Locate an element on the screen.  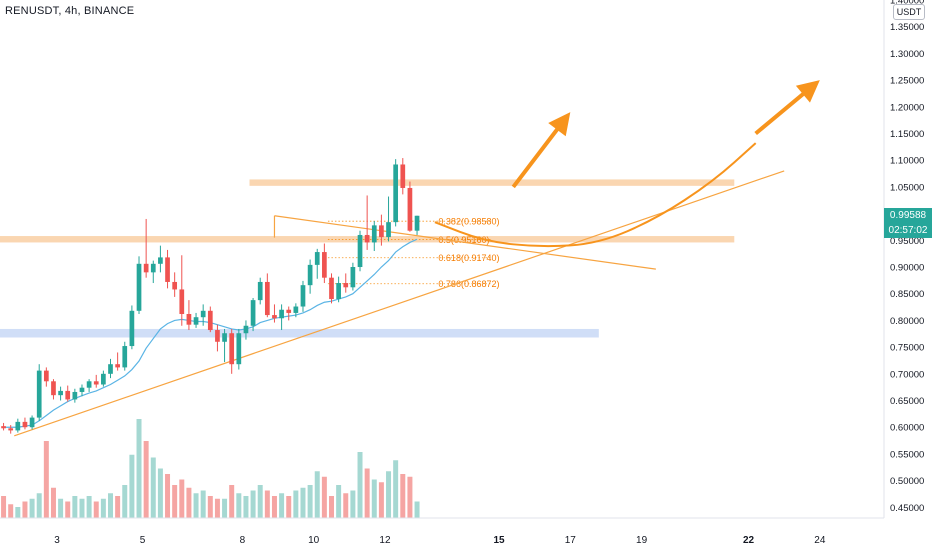
time-tick-label: 15 is located at coordinates (499, 540).